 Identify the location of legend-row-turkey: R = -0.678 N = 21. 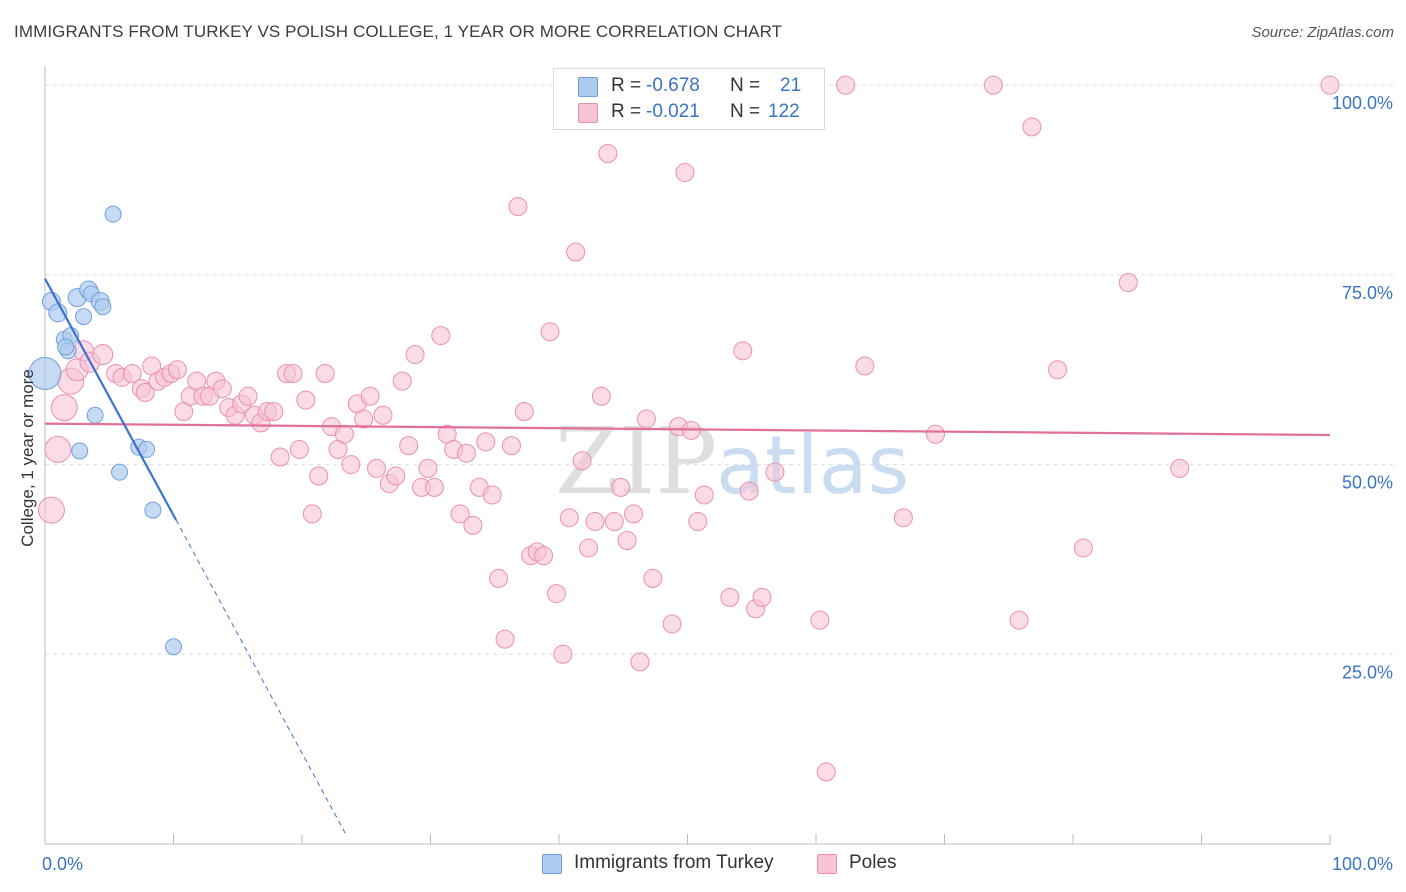
(689, 87).